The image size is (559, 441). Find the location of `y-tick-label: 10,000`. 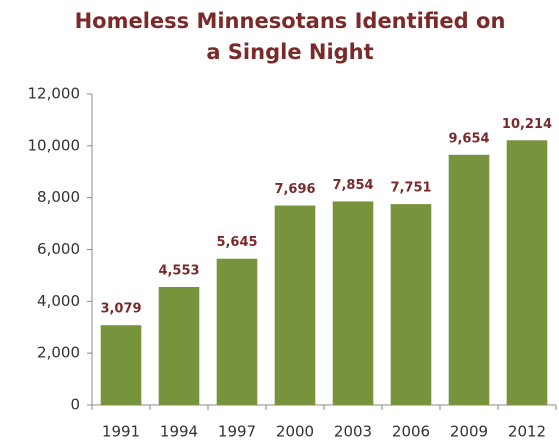

y-tick-label: 10,000 is located at coordinates (54, 145).